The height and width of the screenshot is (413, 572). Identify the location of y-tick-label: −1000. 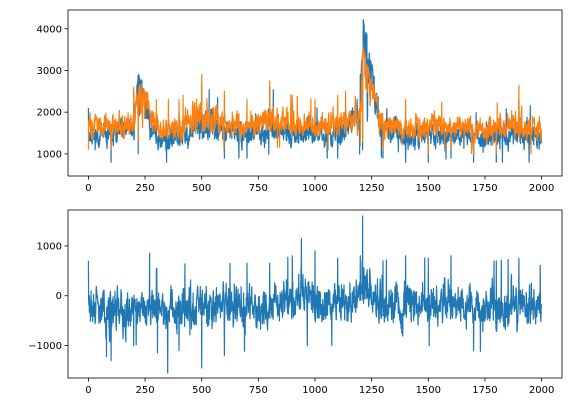
(45, 346).